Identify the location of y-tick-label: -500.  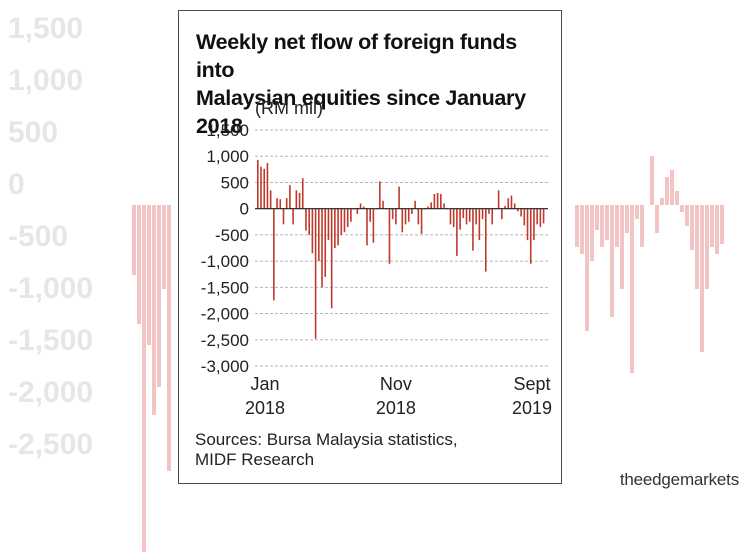
(232, 235).